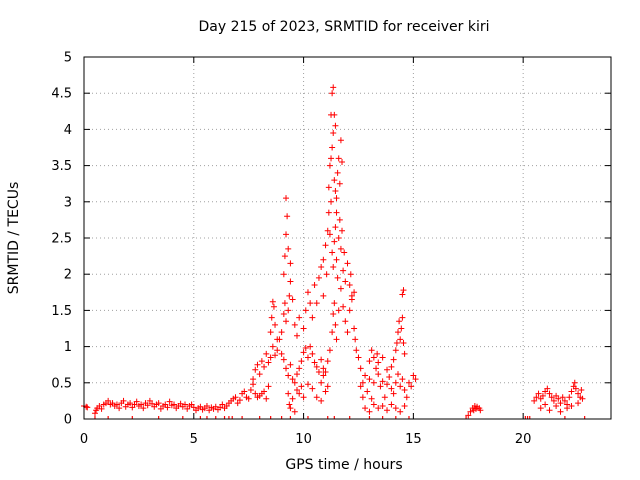 The height and width of the screenshot is (480, 640). I want to click on y-tick-label: 1.5, so click(61, 311).